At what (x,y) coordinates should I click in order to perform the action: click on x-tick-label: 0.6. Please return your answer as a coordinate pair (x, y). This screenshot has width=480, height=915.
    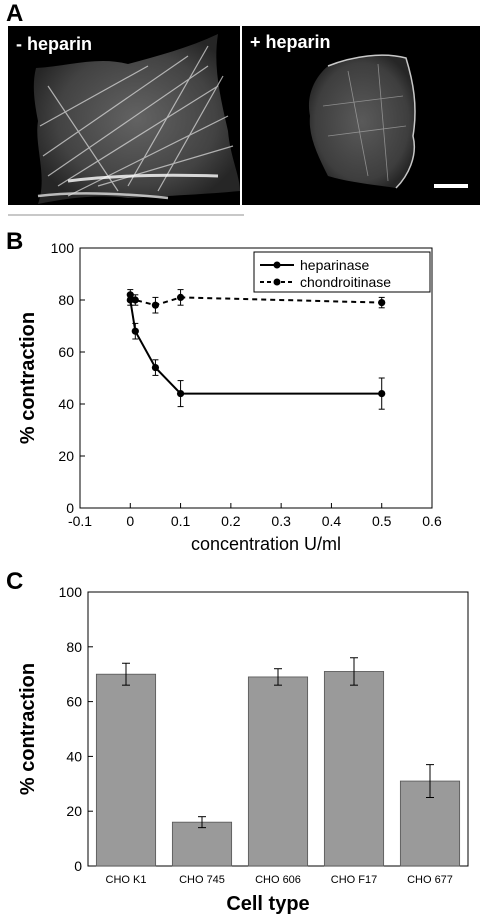
    Looking at the image, I should click on (432, 521).